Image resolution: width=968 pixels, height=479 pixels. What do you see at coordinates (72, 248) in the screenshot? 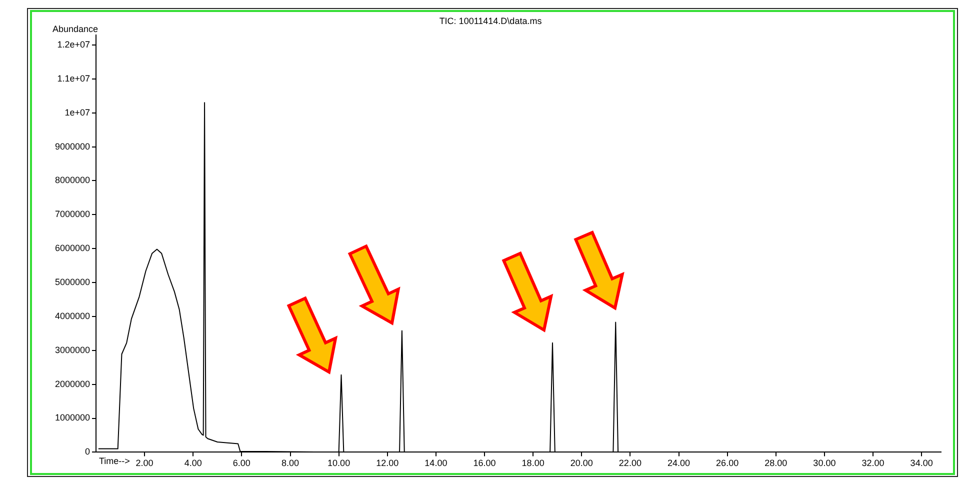
I see `y-tick-label: 6000000` at bounding box center [72, 248].